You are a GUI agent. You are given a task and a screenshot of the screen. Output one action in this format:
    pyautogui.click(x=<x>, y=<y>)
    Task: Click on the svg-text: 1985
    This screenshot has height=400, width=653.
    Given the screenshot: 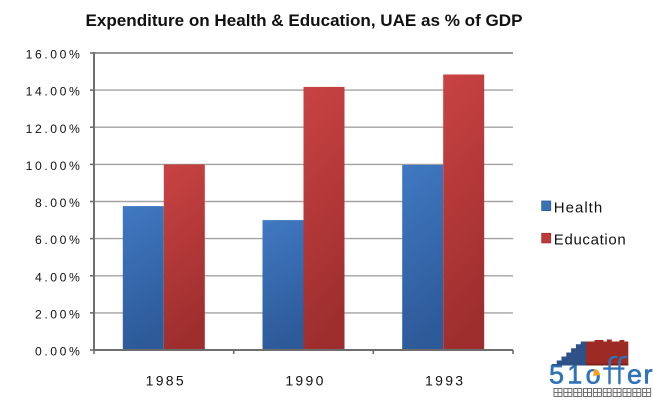 What is the action you would take?
    pyautogui.click(x=166, y=380)
    